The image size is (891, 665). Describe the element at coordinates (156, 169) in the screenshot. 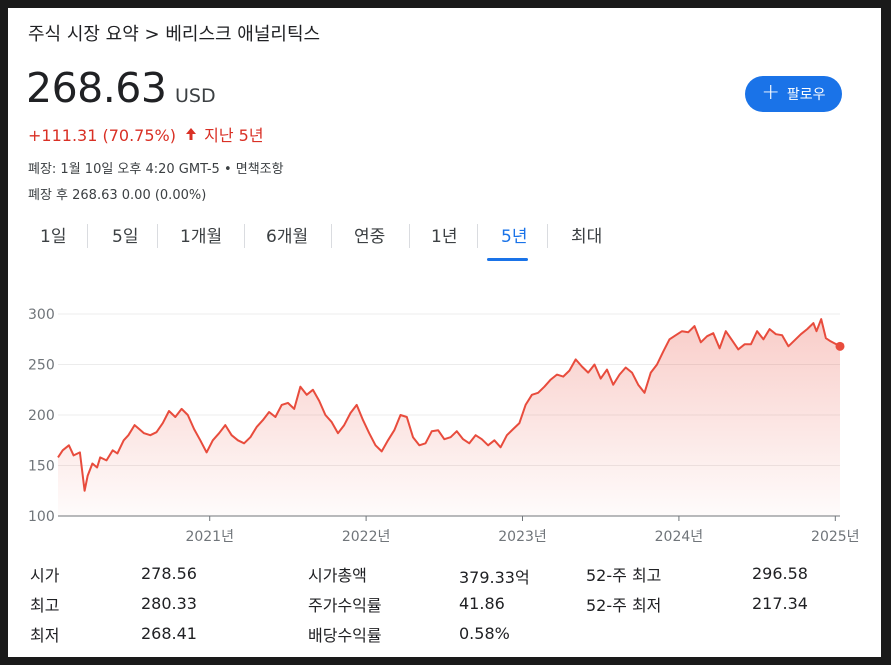

I see `market-closed-info: 폐장: 1월 10일 오후 4:20 GMT-5 • 면책조항` at that location.